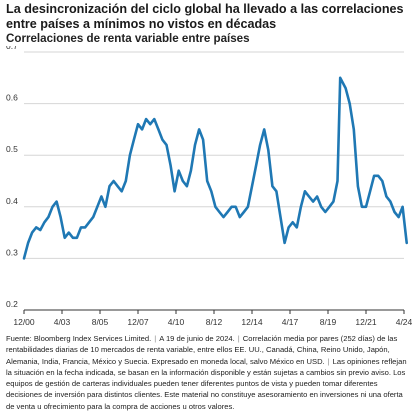 The image size is (413, 412). Describe the element at coordinates (176, 322) in the screenshot. I see `x-tick-label: 4/10` at that location.